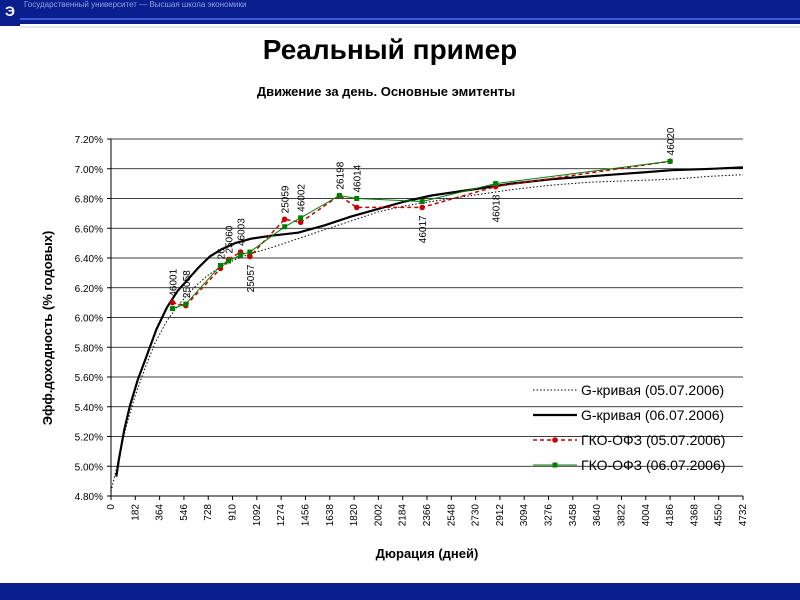 The height and width of the screenshot is (600, 800). I want to click on header-stripe, so click(410, 19).